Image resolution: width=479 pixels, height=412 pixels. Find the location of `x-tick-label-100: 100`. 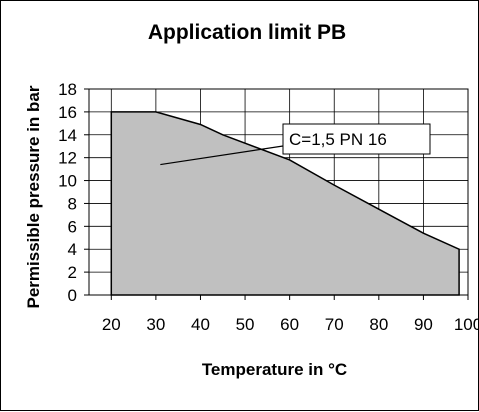

x-tick-label-100: 100 is located at coordinates (466, 324).